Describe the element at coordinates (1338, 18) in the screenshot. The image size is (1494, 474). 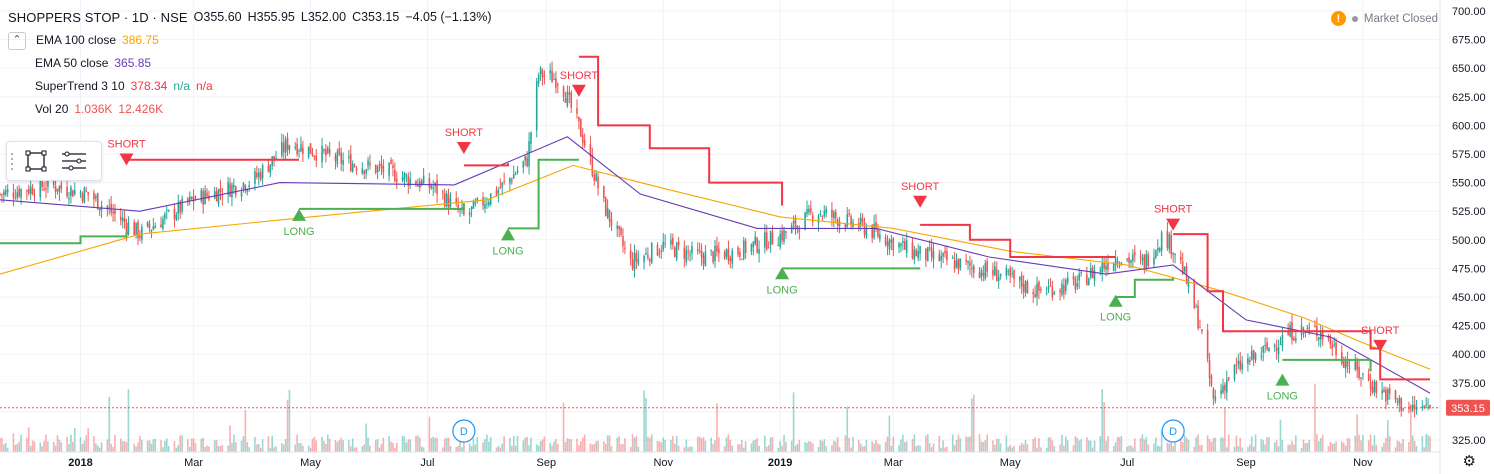
I see `warning-icon: !` at that location.